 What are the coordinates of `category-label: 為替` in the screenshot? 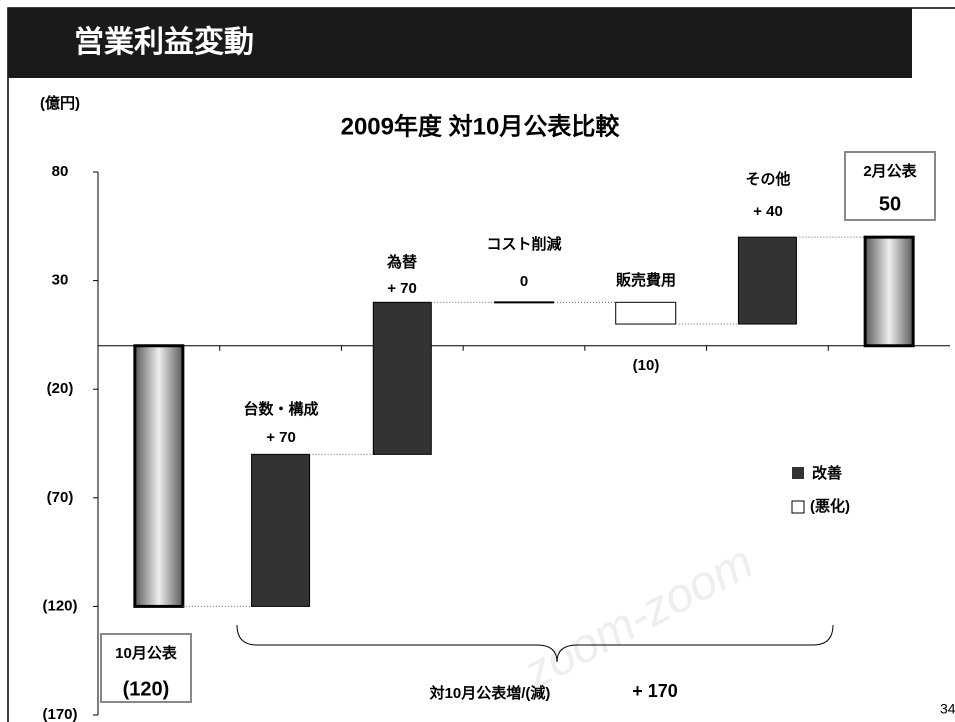 It's located at (402, 262).